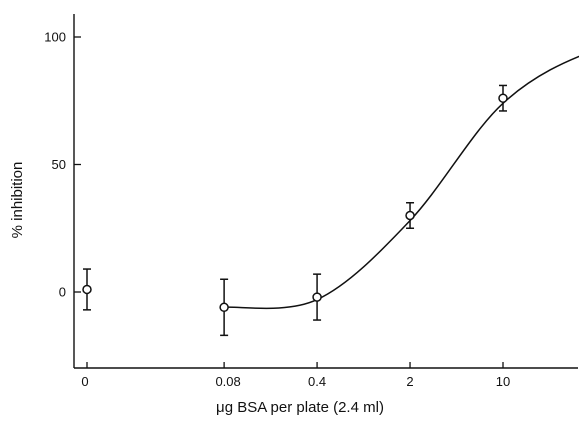 Image resolution: width=579 pixels, height=421 pixels. Describe the element at coordinates (17, 200) in the screenshot. I see `y-axis-title: % inhibition` at that location.